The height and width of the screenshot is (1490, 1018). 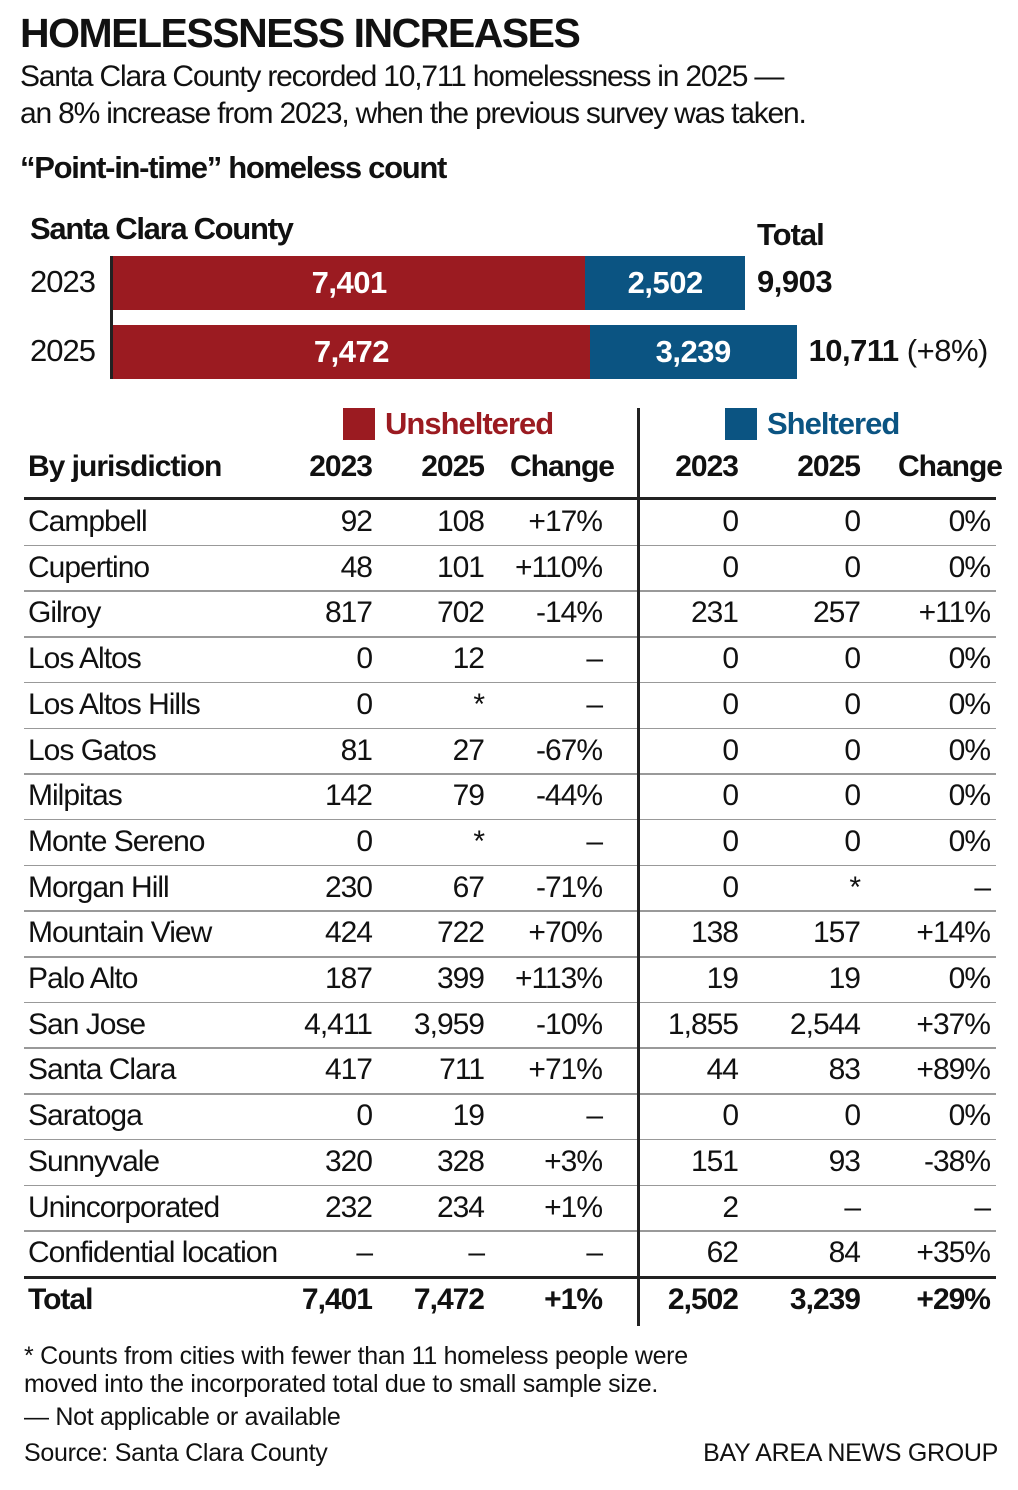 I want to click on table-row-cell: 101, so click(x=460, y=567).